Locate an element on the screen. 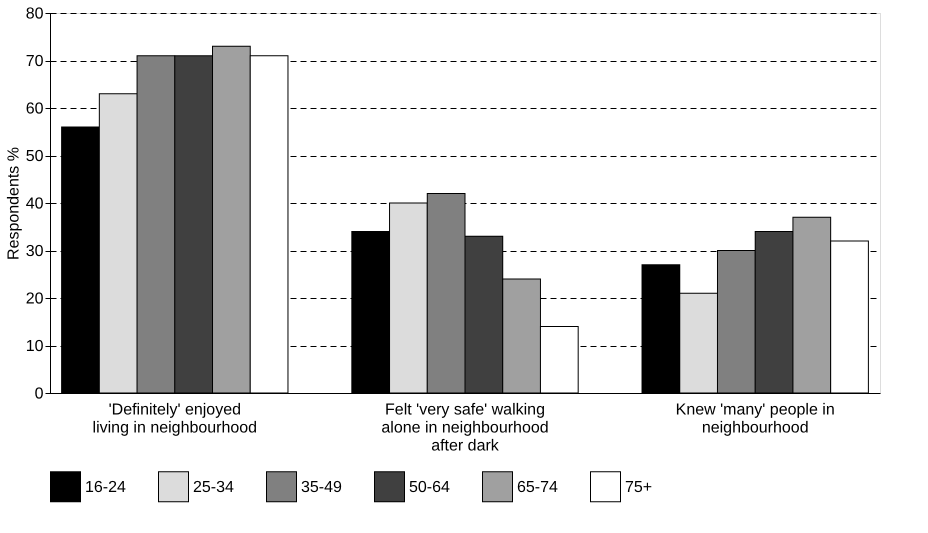 The height and width of the screenshot is (533, 928). x-tick-label: Knew 'many' people in neighbourhood is located at coordinates (755, 419).